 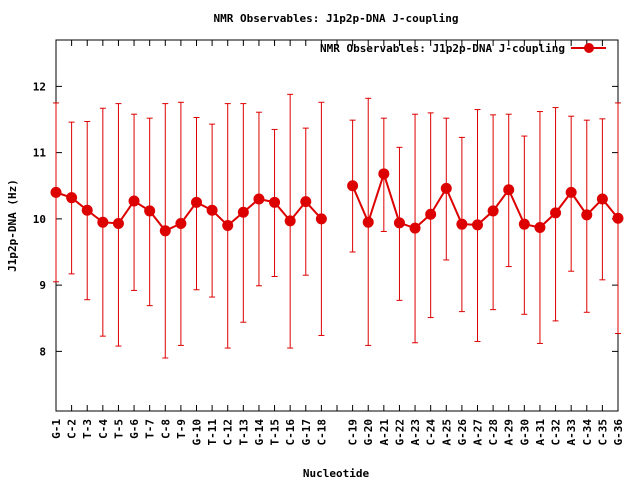 I want to click on x-tick-label: T-13, so click(x=243, y=432).